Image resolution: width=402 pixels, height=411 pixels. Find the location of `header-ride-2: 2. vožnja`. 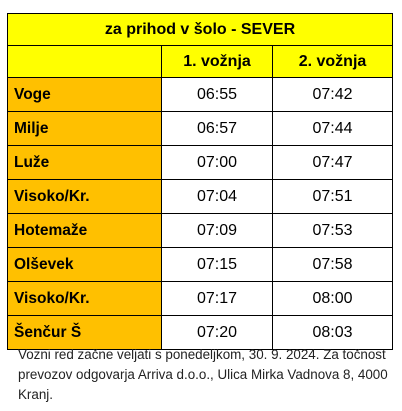

header-ride-2: 2. vožnja is located at coordinates (332, 61).